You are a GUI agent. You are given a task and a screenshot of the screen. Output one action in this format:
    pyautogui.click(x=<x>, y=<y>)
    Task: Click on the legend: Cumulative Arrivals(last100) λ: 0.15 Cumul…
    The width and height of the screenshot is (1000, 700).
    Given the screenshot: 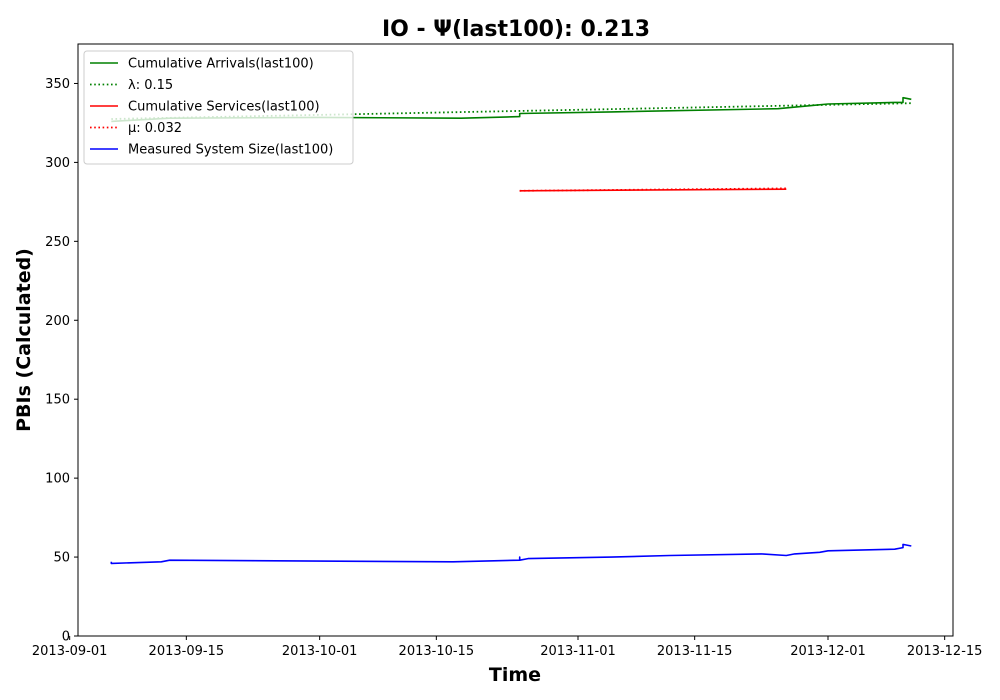 What is the action you would take?
    pyautogui.click(x=218, y=107)
    